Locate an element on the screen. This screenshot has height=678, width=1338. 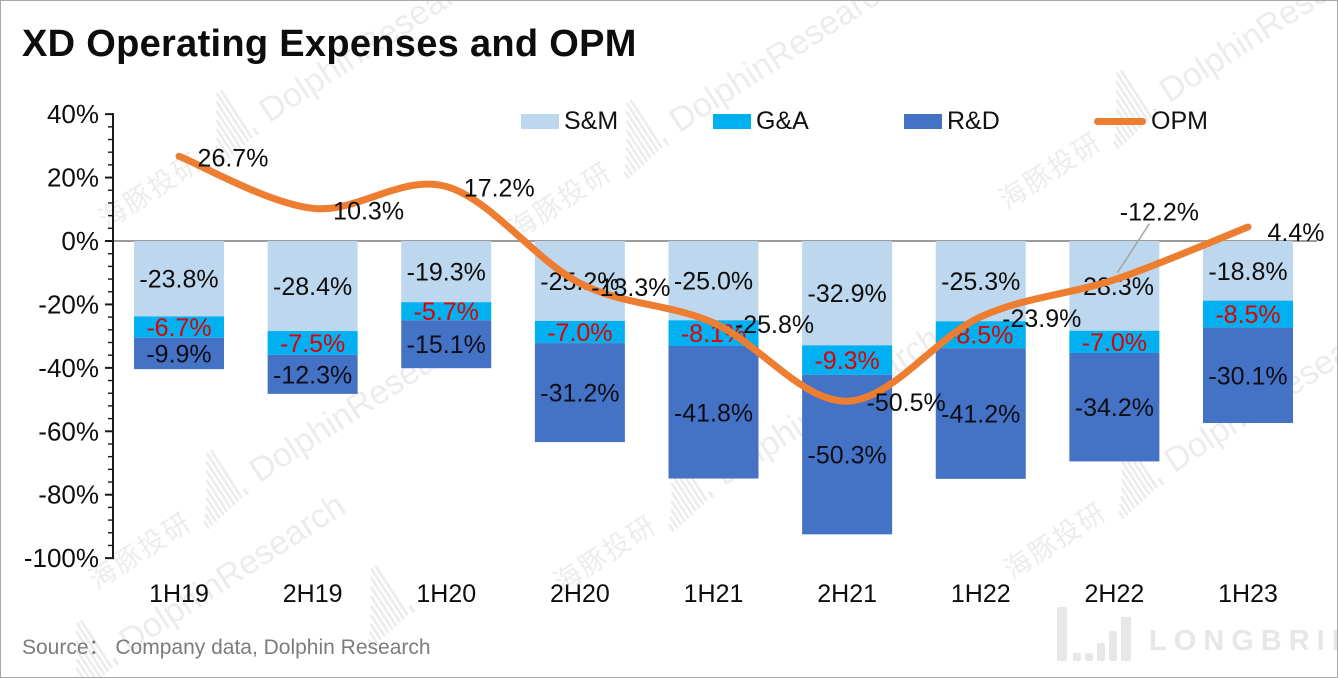
bar-segment-rd-1h21 is located at coordinates (713, 412).